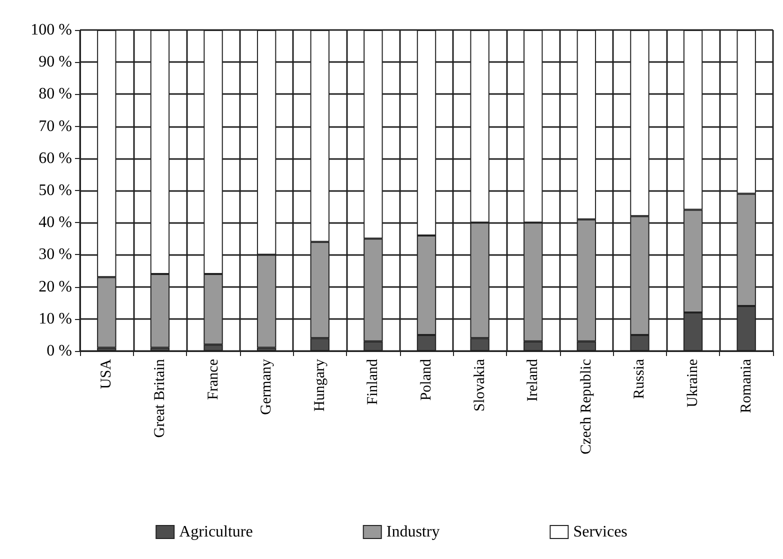  What do you see at coordinates (106, 374) in the screenshot?
I see `x-tick-label: USA` at bounding box center [106, 374].